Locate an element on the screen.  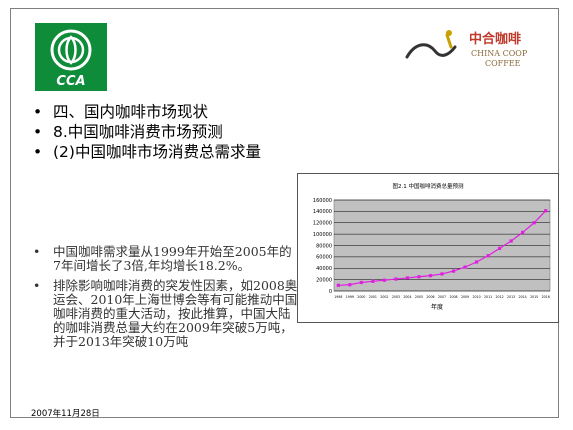
china-coop-coffee-logo: 中合咖啡 CHINA COOP COFFEE is located at coordinates (471, 51).